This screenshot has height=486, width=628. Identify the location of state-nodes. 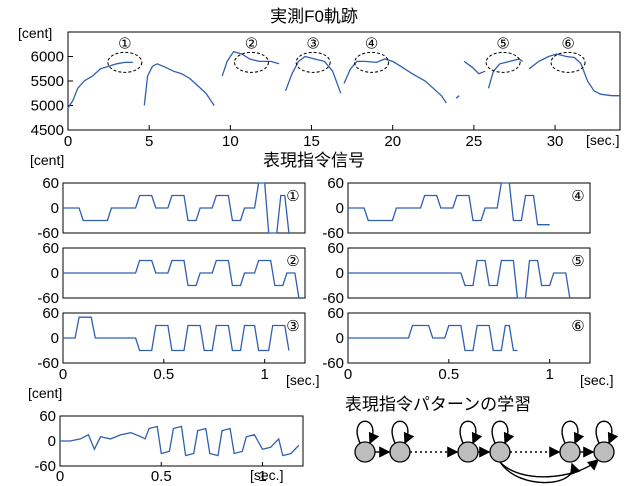
(484, 452).